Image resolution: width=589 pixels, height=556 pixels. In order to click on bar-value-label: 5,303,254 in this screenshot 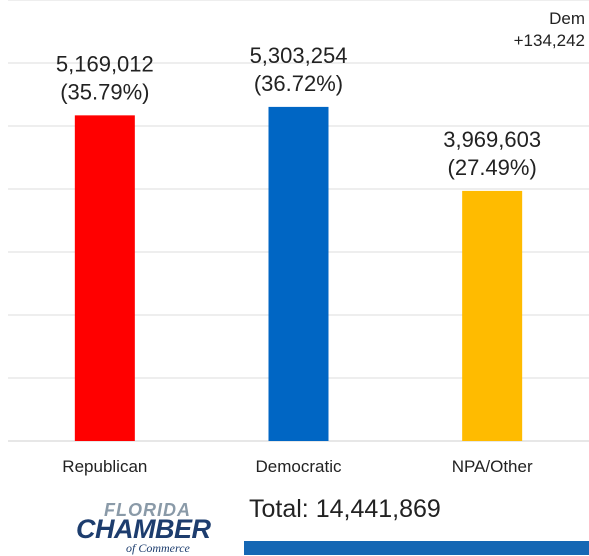, I will do `click(299, 55)`.